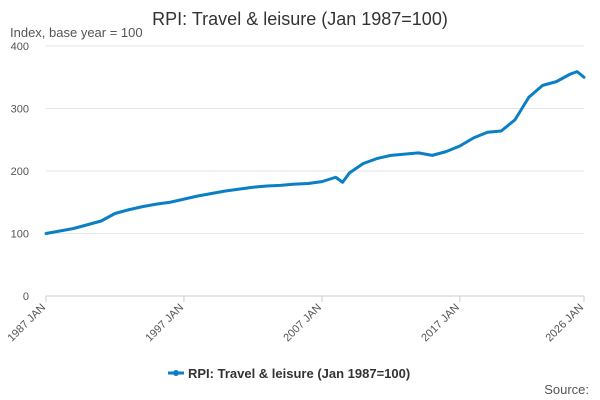  What do you see at coordinates (20, 110) in the screenshot?
I see `y-tick-label: 300` at bounding box center [20, 110].